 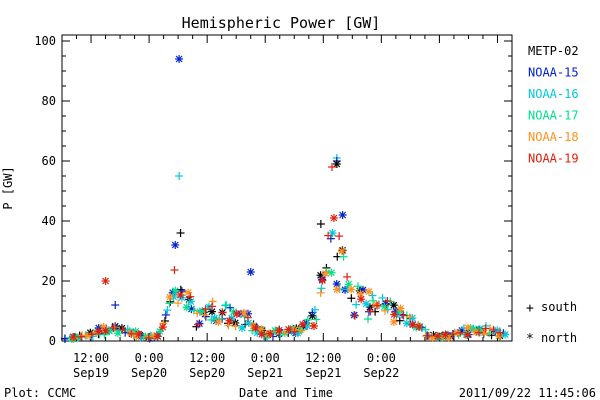 I want to click on x-tick-date-label: Sep19, so click(x=91, y=373).